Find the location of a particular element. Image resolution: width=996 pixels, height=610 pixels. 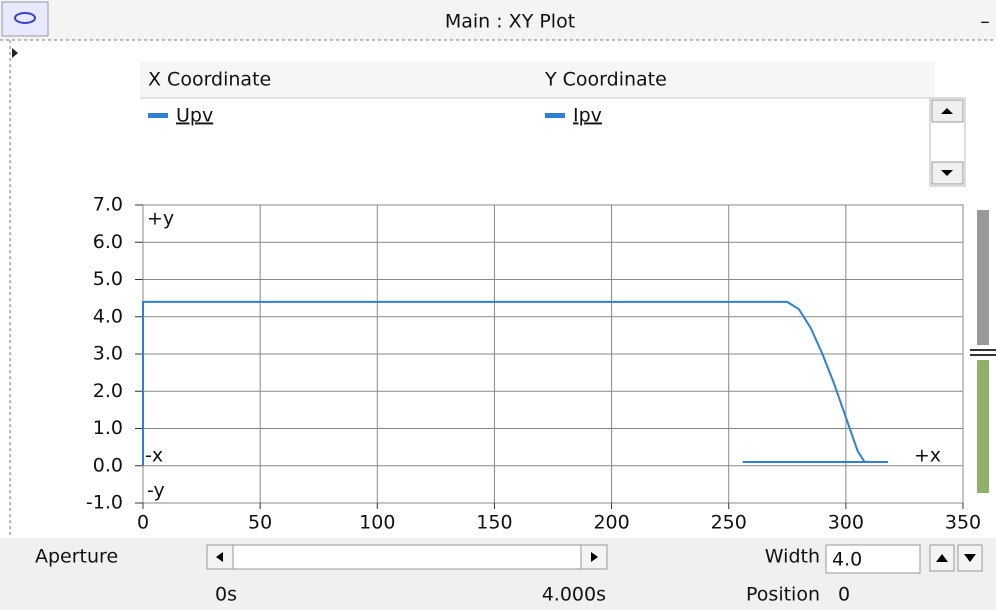

zoom-slider-lower is located at coordinates (983, 426).